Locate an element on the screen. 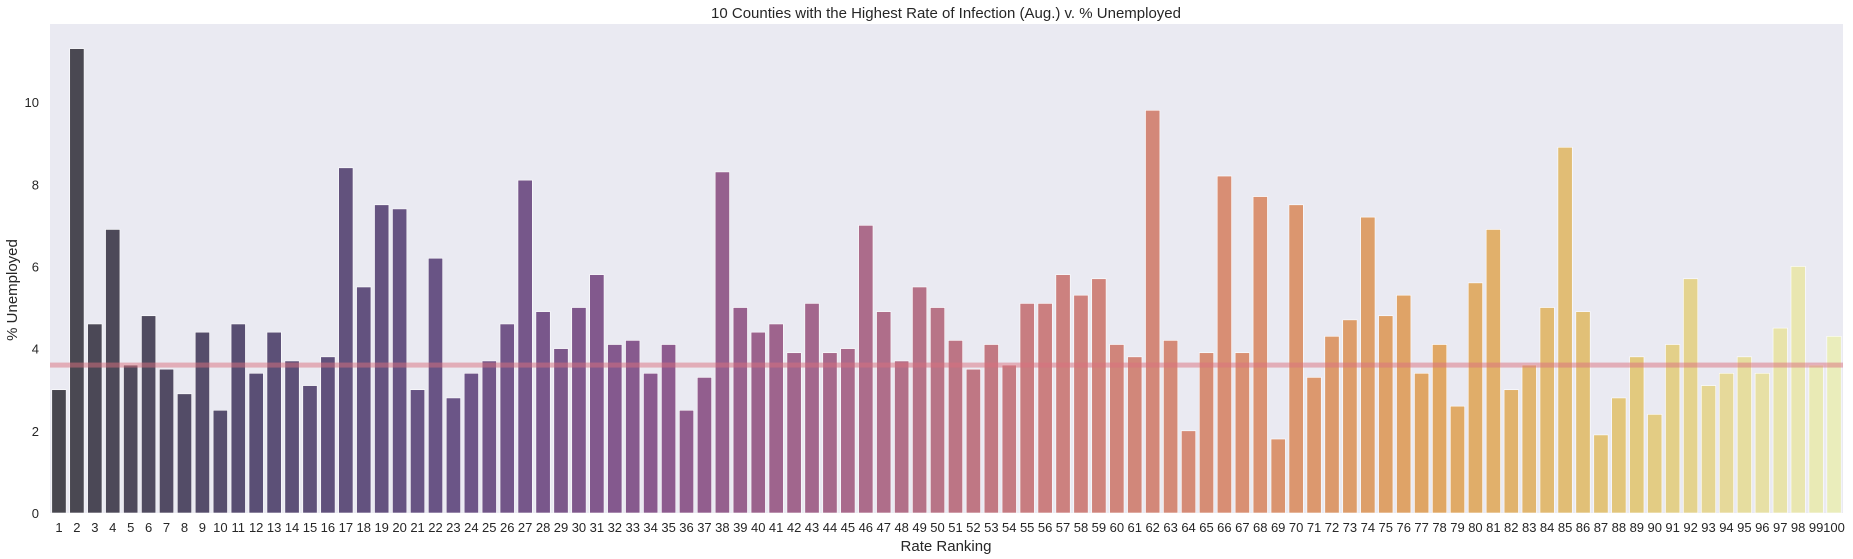 The width and height of the screenshot is (1853, 559). x-tick-label: 67 is located at coordinates (1242, 527).